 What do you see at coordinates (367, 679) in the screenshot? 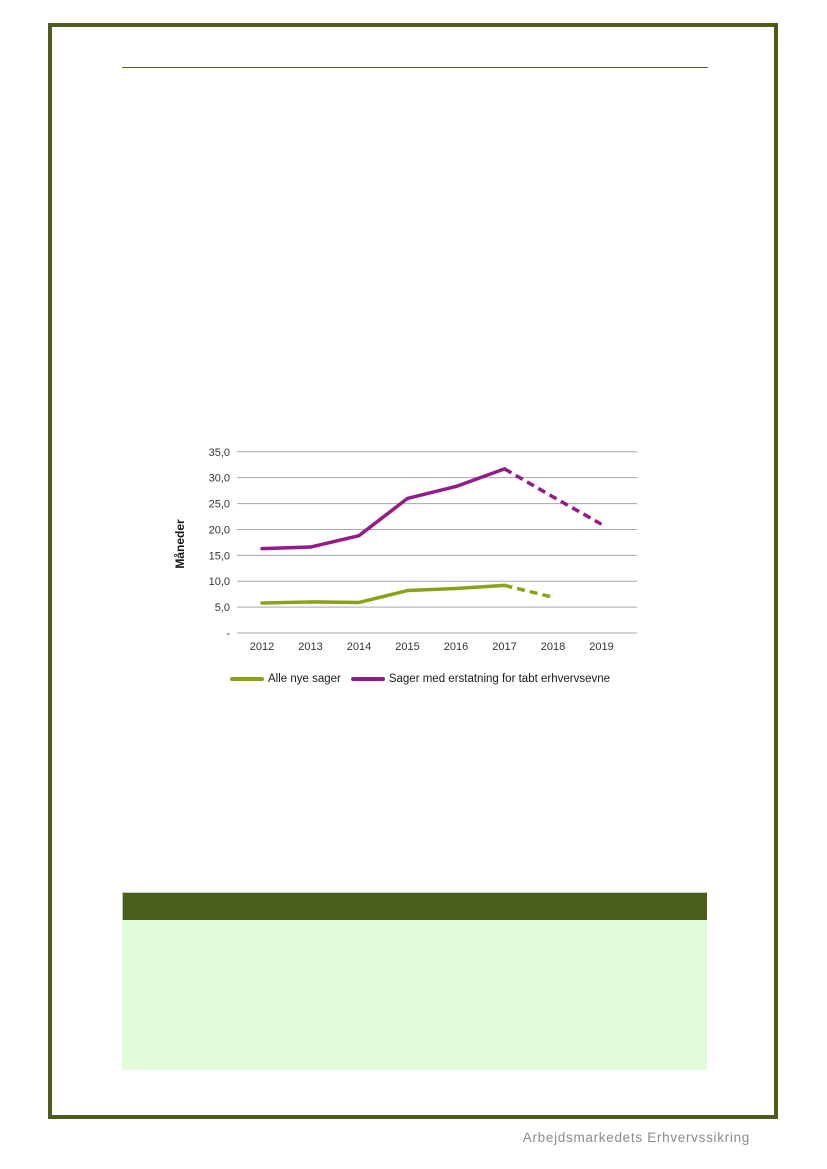
I see `legend-swatch-purple-line` at bounding box center [367, 679].